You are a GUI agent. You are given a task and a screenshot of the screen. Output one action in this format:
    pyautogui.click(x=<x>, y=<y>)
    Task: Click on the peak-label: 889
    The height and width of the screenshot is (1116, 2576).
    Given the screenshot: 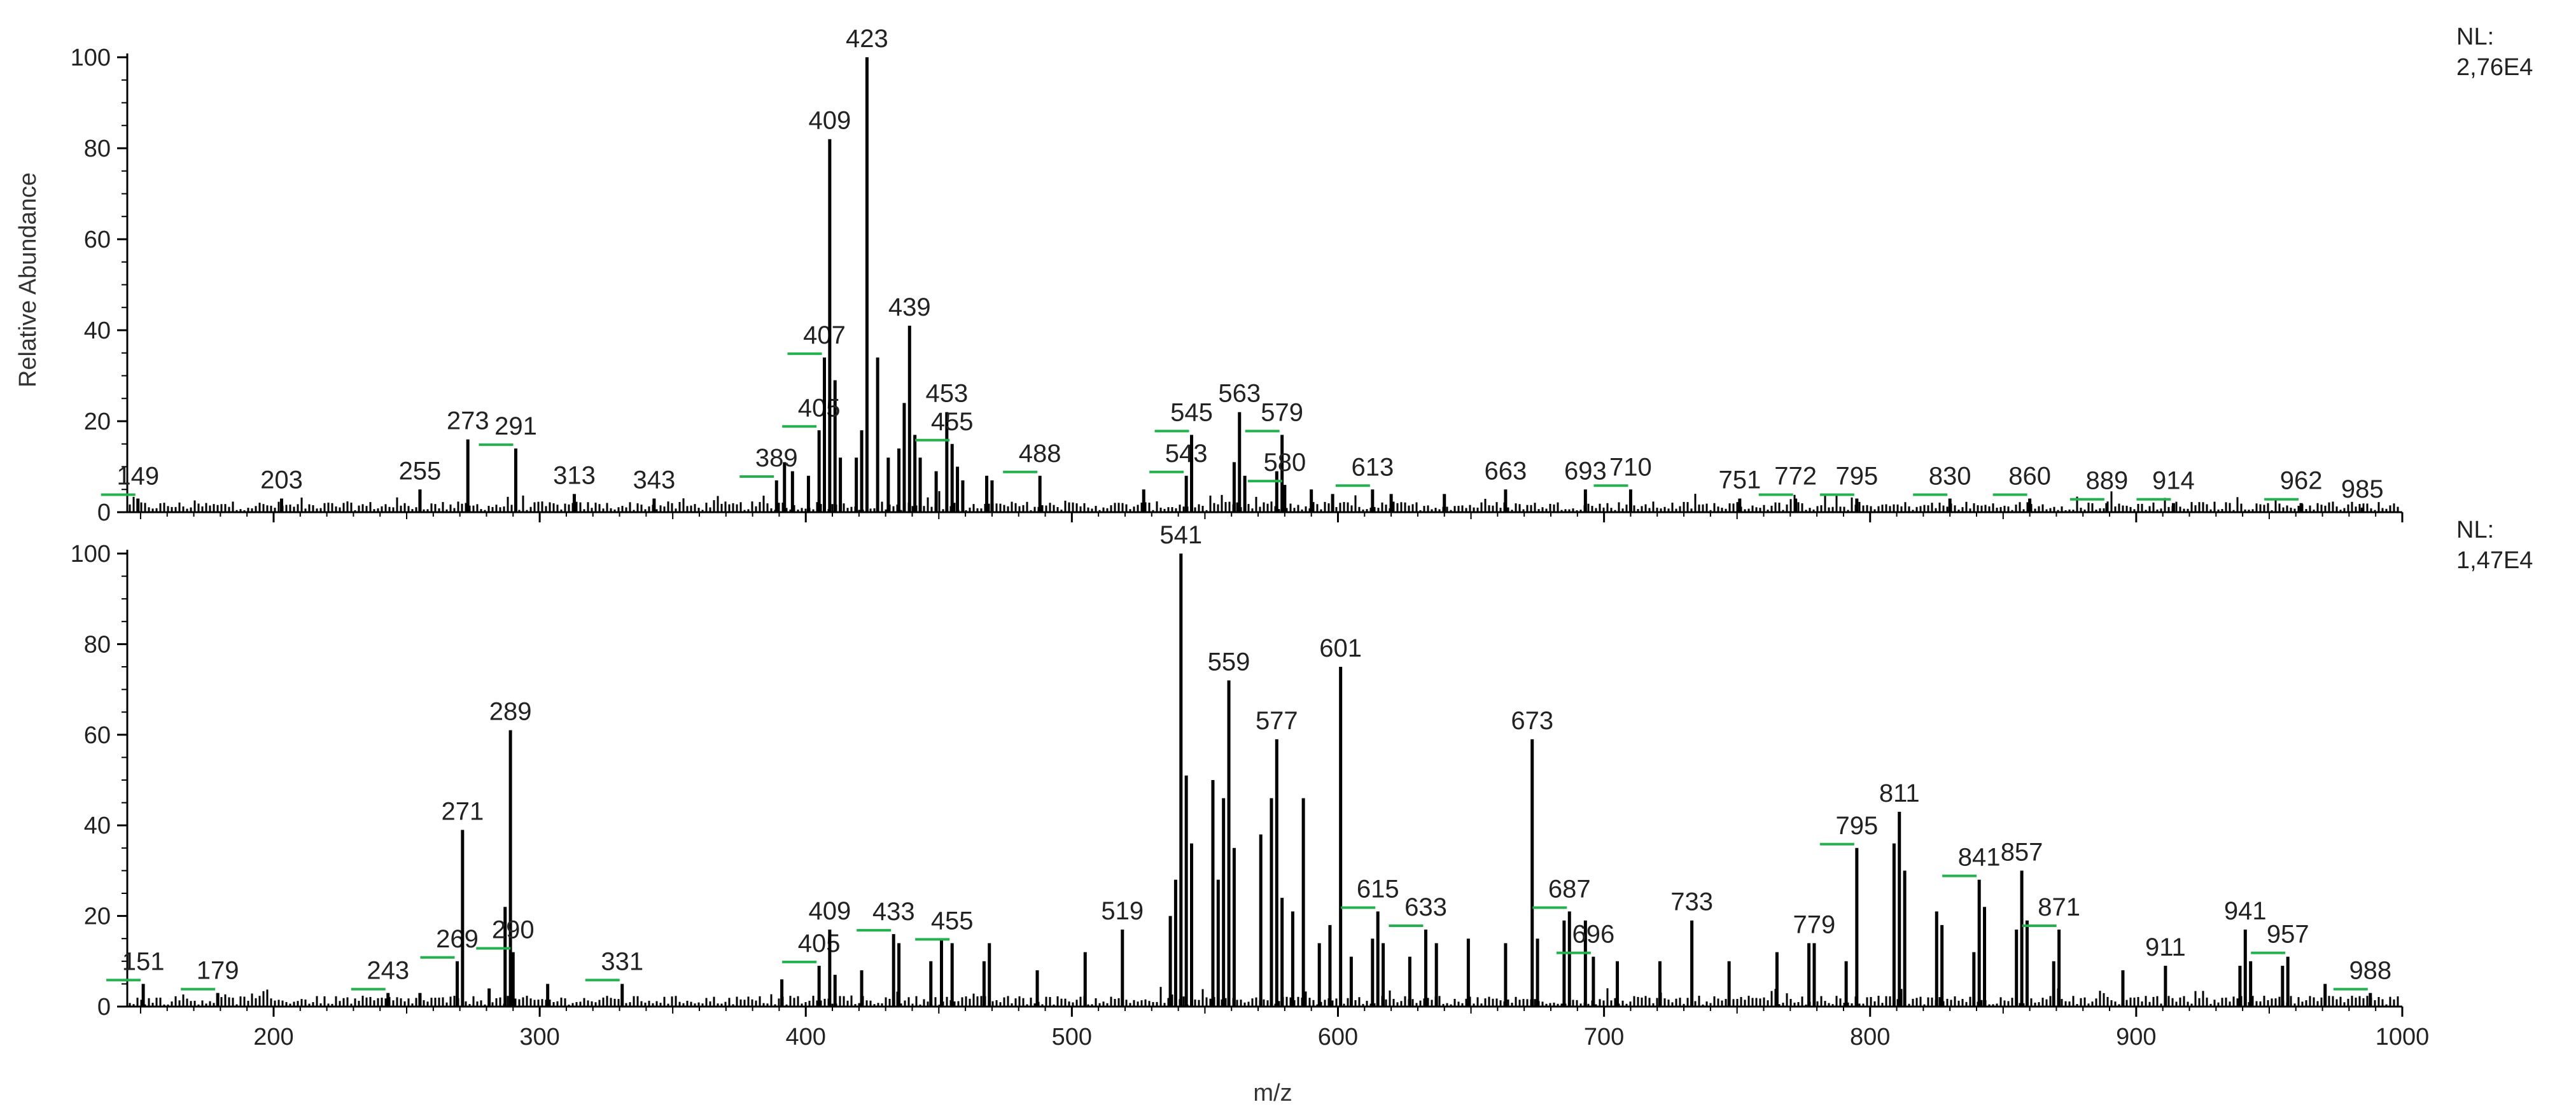 What is the action you would take?
    pyautogui.click(x=2107, y=481)
    